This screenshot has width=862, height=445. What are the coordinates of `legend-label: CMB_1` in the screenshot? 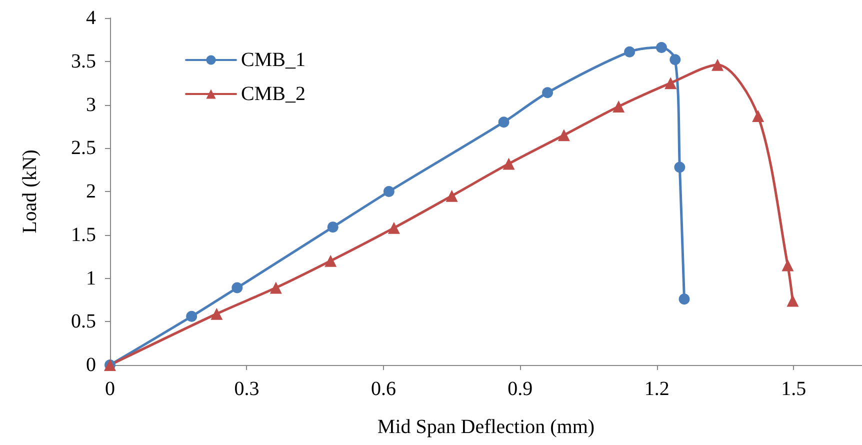 It's located at (273, 60).